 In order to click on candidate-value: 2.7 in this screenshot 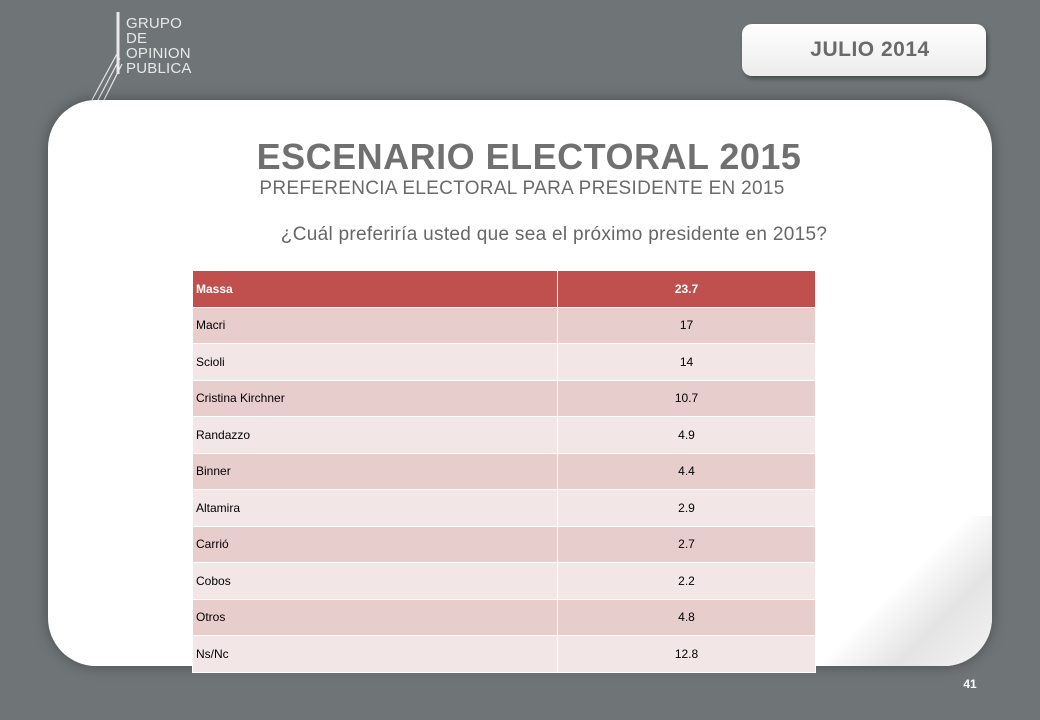, I will do `click(686, 544)`.